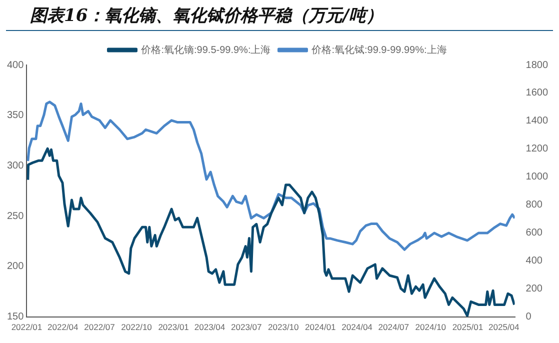  What do you see at coordinates (394, 327) in the screenshot?
I see `x-tick-label: 2024/07` at bounding box center [394, 327].